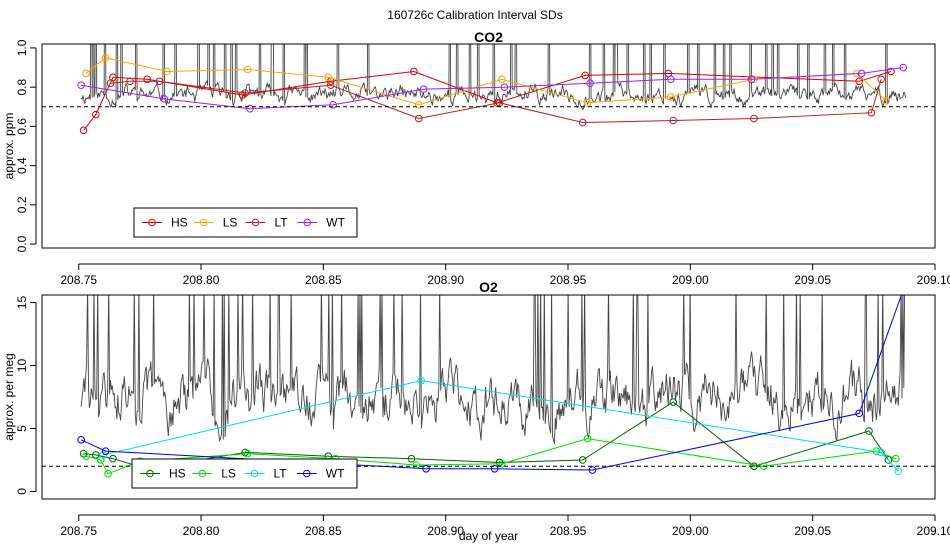 The height and width of the screenshot is (550, 950). What do you see at coordinates (22, 303) in the screenshot?
I see `o2-y-tick-label: 15` at bounding box center [22, 303].